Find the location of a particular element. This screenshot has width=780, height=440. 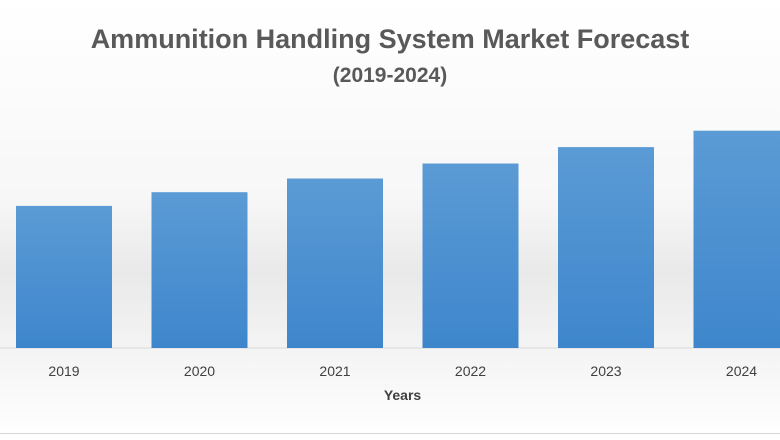

bar-2022 is located at coordinates (470, 255).